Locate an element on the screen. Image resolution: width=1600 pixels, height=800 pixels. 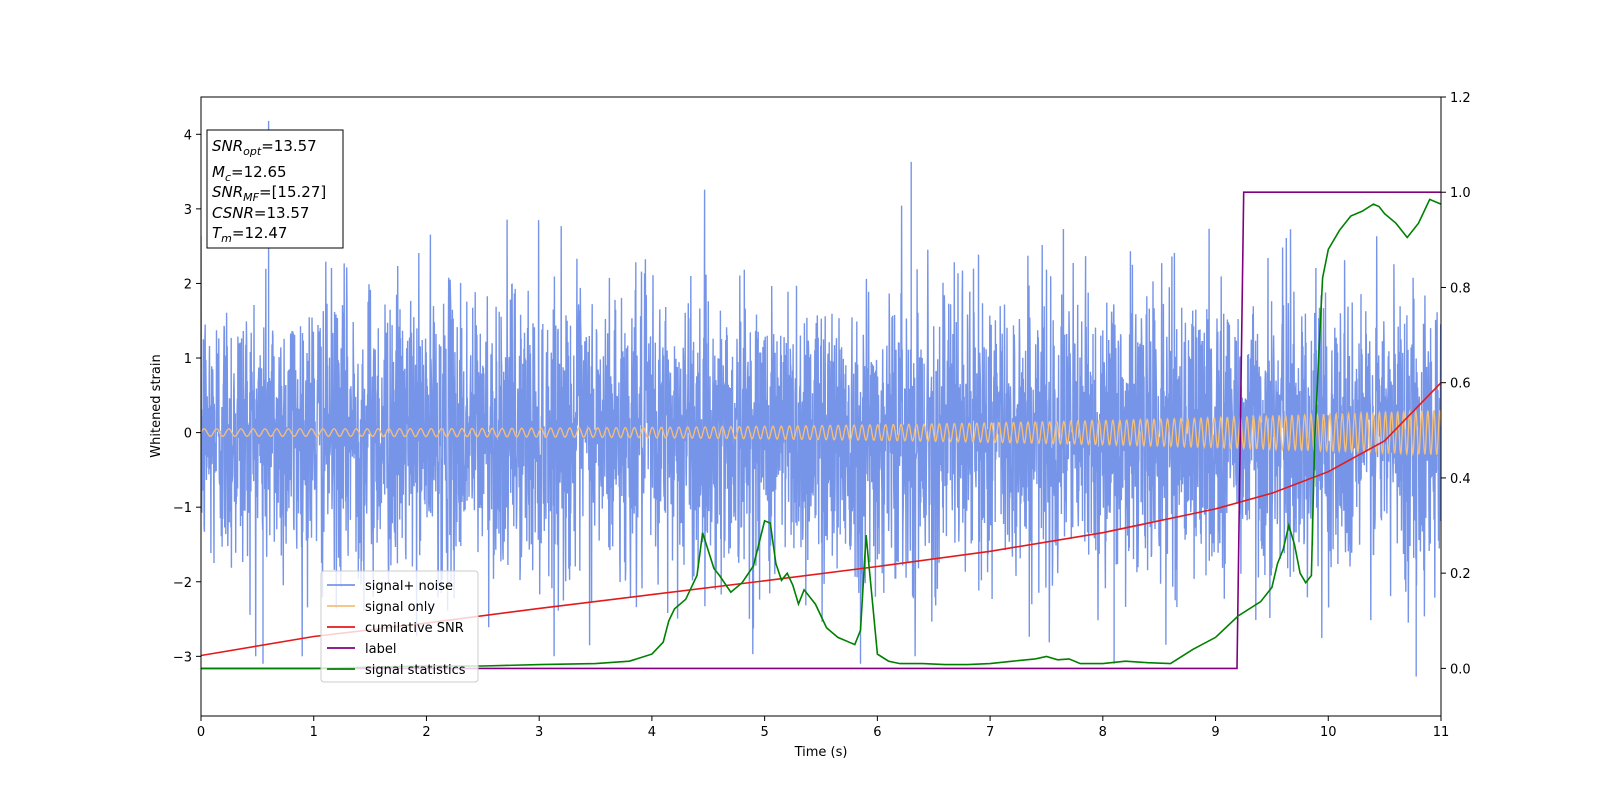
info-snr-opt: SNRopt=13.57 is located at coordinates (264, 147).